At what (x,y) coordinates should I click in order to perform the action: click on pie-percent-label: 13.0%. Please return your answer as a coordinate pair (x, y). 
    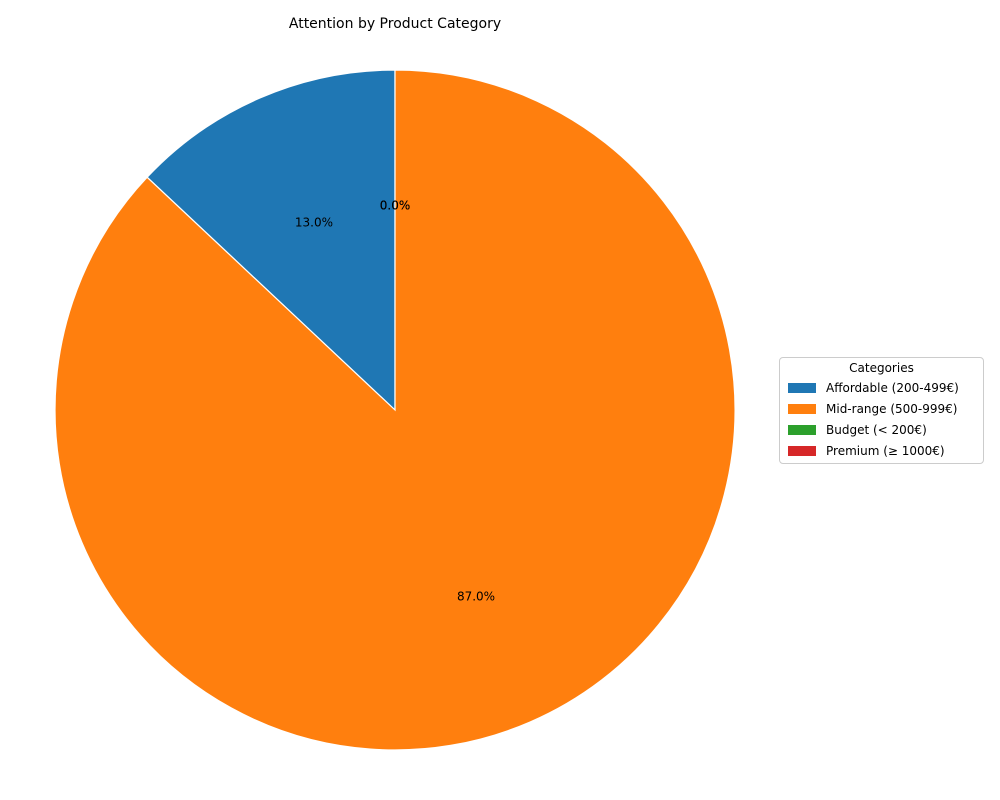
    Looking at the image, I should click on (314, 222).